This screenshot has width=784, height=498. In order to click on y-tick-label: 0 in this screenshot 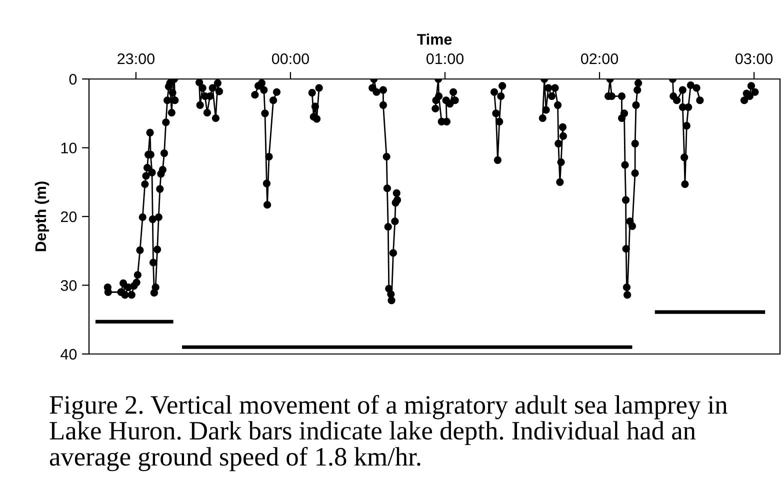, I will do `click(73, 79)`.